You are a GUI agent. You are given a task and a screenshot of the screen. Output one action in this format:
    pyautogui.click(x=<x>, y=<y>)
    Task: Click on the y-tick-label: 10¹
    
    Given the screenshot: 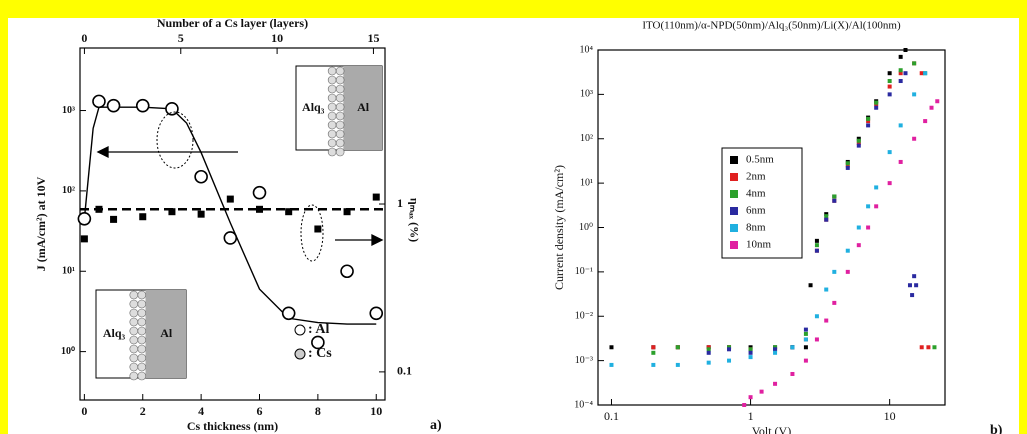 What is the action you would take?
    pyautogui.click(x=586, y=182)
    